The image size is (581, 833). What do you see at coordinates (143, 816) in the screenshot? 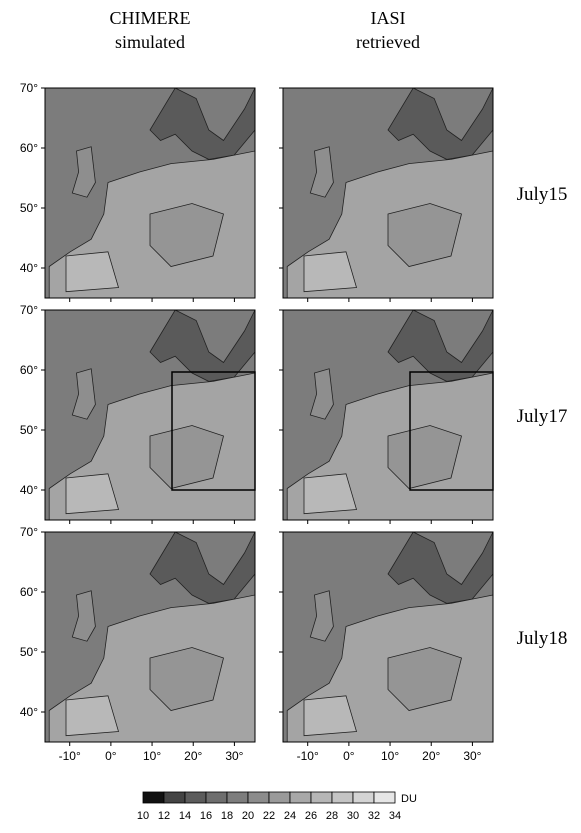
I see `colorbar-label: 10` at bounding box center [143, 816].